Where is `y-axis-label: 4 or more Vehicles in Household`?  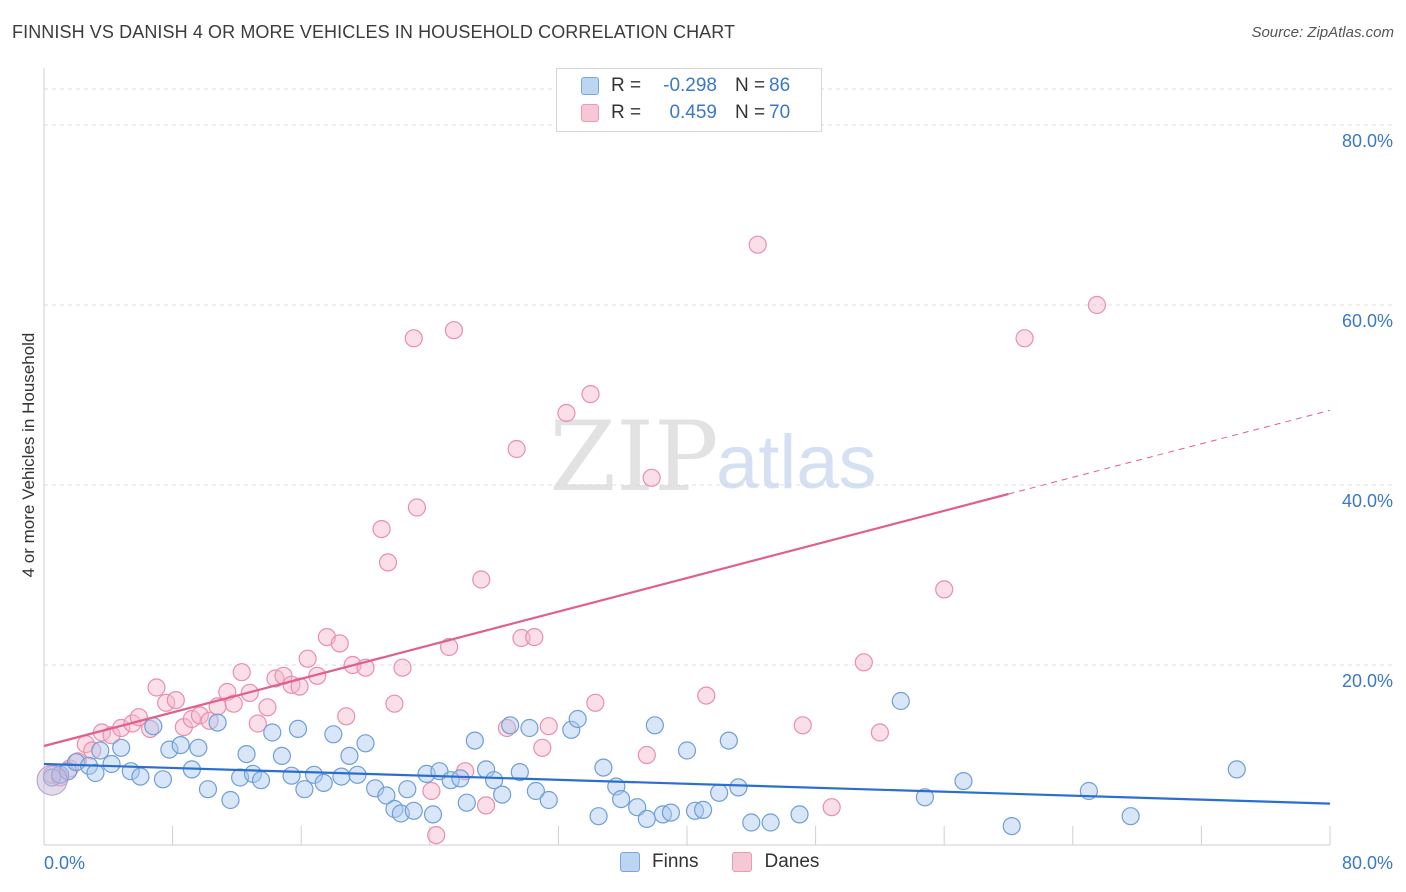
y-axis-label: 4 or more Vehicles in Household is located at coordinates (28, 455).